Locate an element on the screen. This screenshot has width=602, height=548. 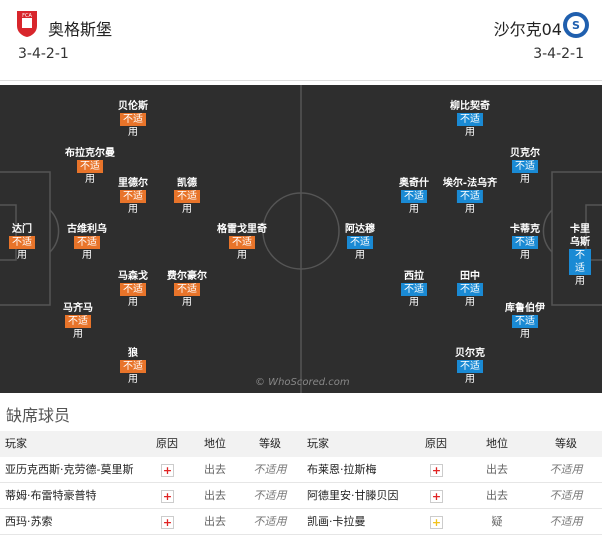
home-team: 奥格斯堡 is located at coordinates (80, 29).